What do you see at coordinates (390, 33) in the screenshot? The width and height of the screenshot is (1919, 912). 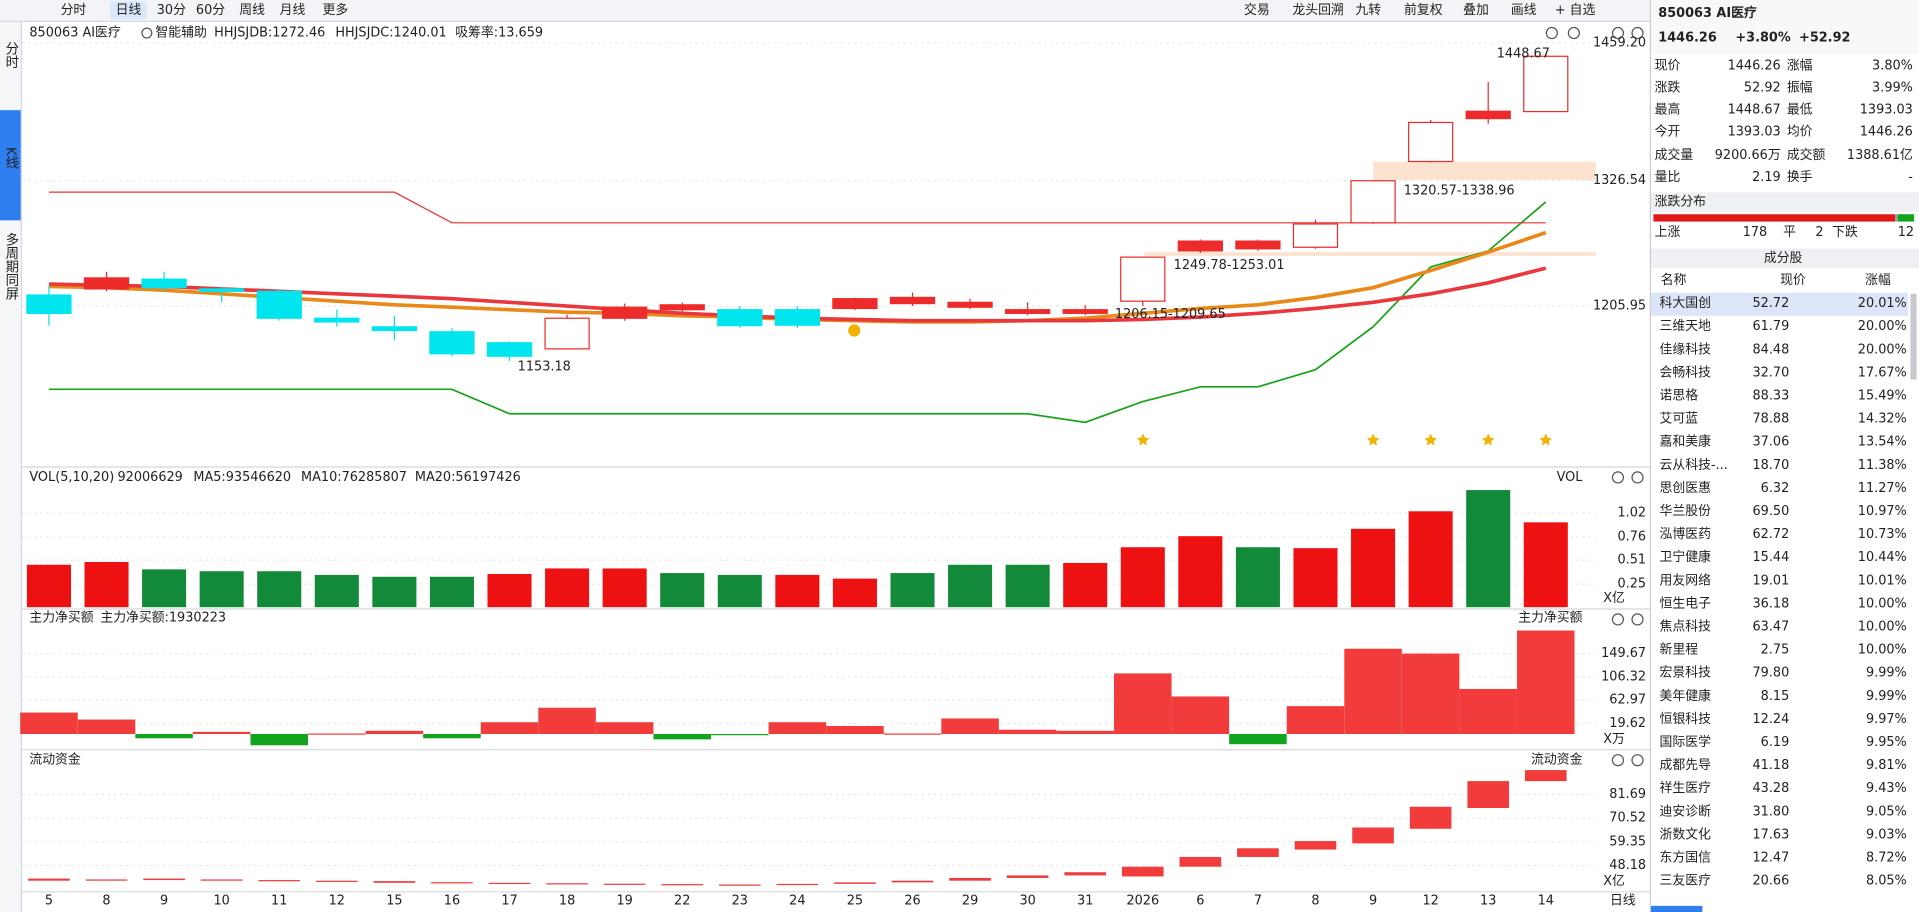 I see `legend-item: HHJSJDC:1240.01` at bounding box center [390, 33].